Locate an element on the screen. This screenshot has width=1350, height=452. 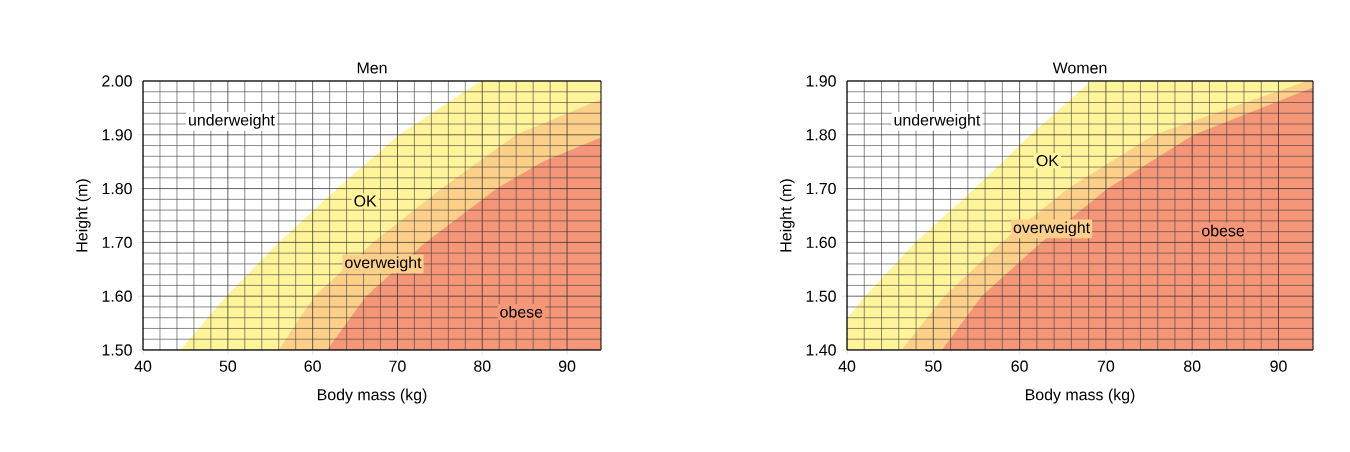
y-tick-label: 2.00 is located at coordinates (117, 81).